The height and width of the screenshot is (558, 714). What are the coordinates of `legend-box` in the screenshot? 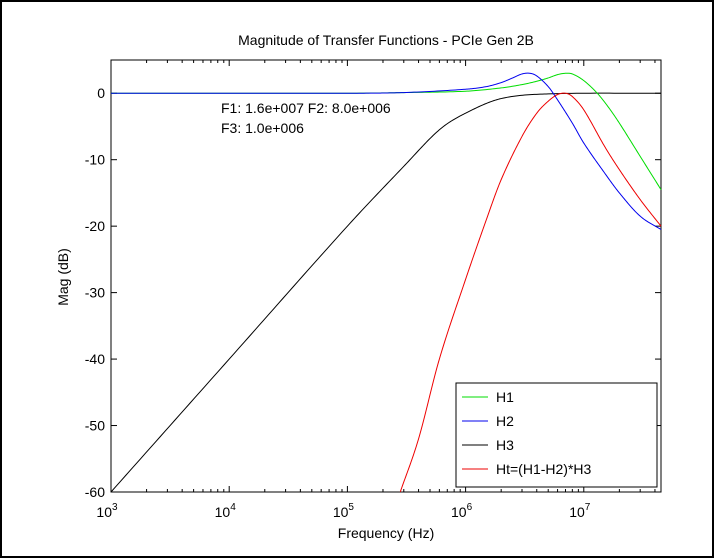 It's located at (556, 435).